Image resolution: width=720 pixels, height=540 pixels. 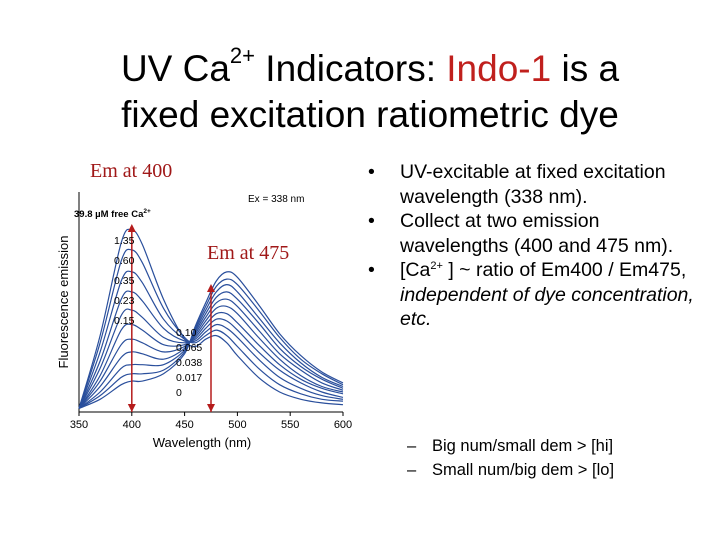 I want to click on y-axis-label: Fluorescence emission, so click(x=63, y=302).